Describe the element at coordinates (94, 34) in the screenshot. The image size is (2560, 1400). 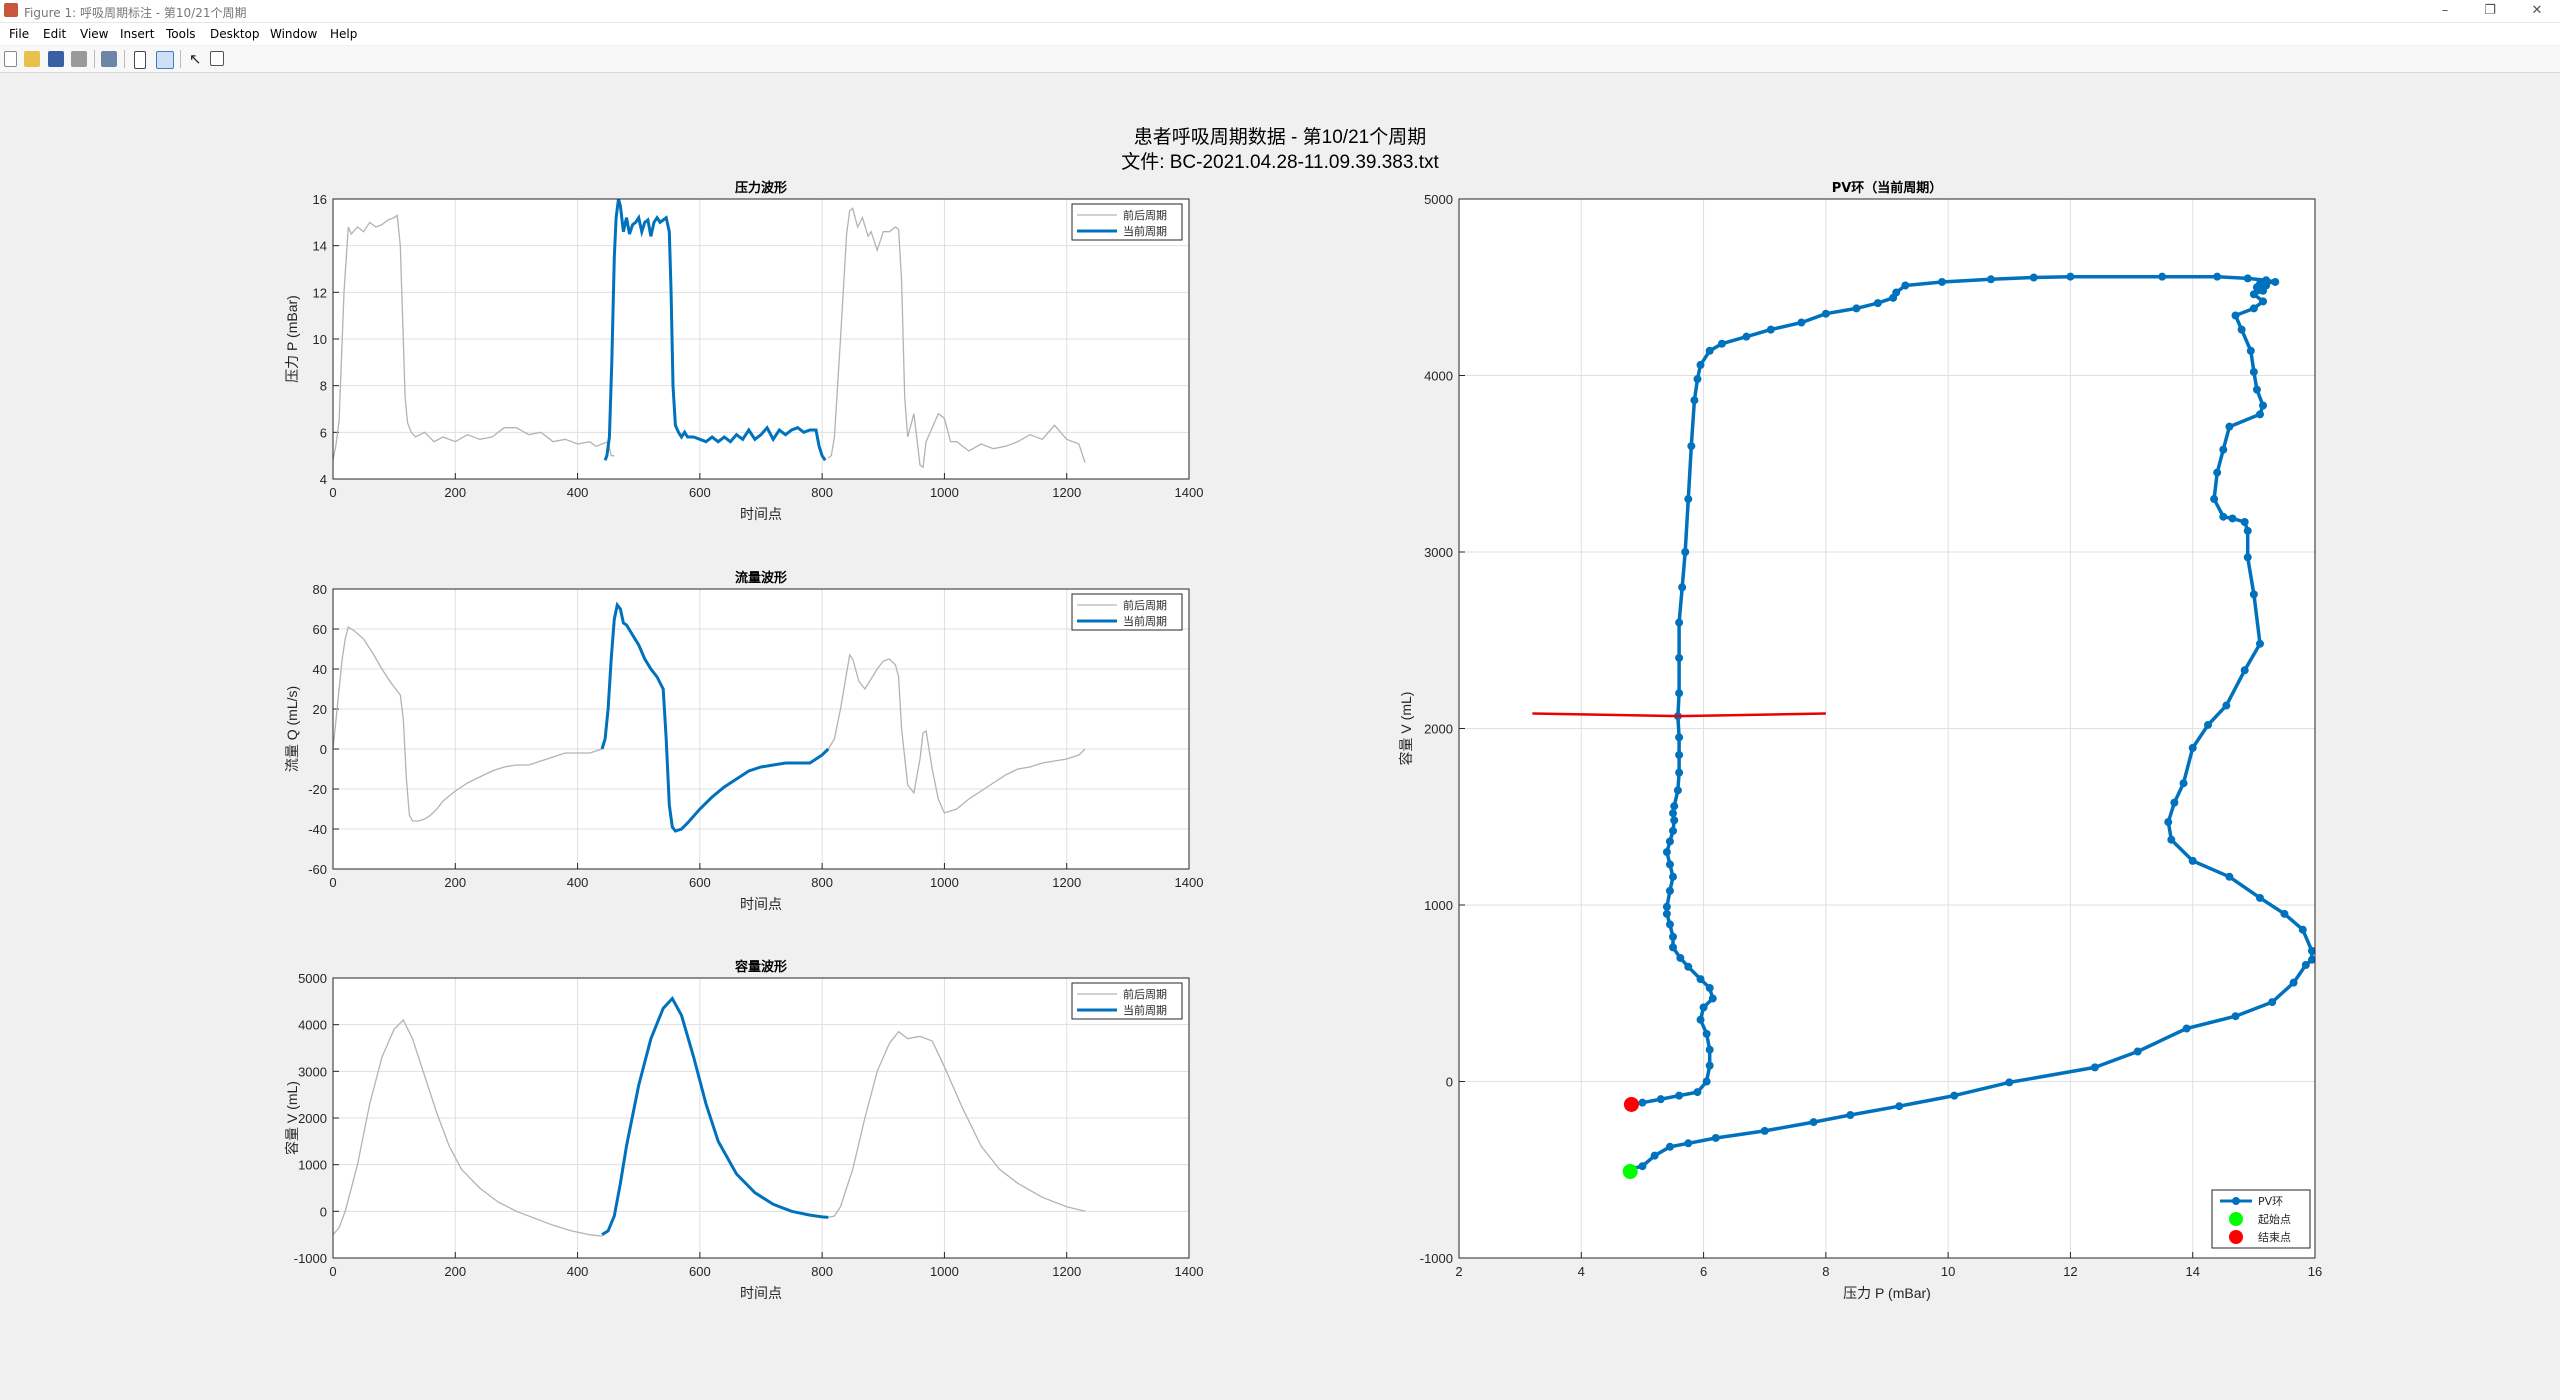
I see `menu-view: View` at that location.